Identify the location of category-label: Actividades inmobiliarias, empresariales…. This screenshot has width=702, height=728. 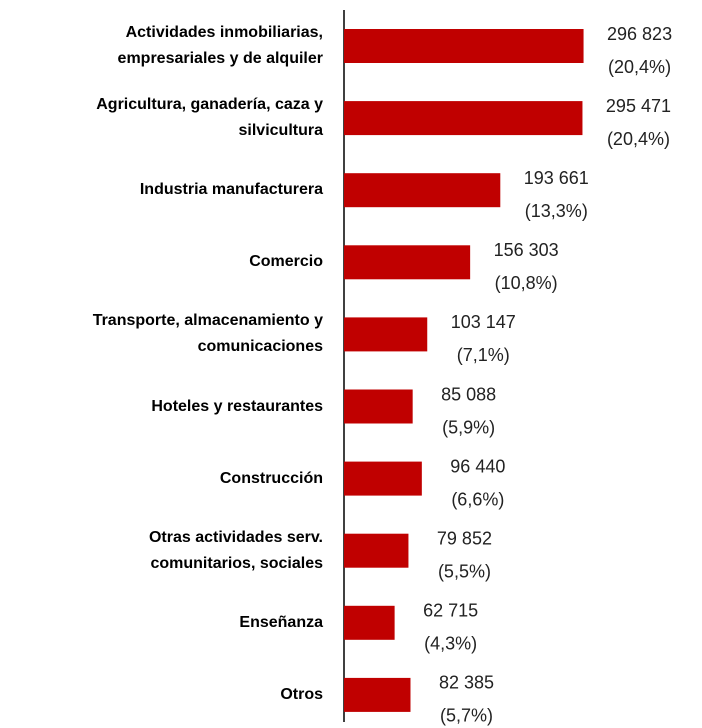
(220, 45).